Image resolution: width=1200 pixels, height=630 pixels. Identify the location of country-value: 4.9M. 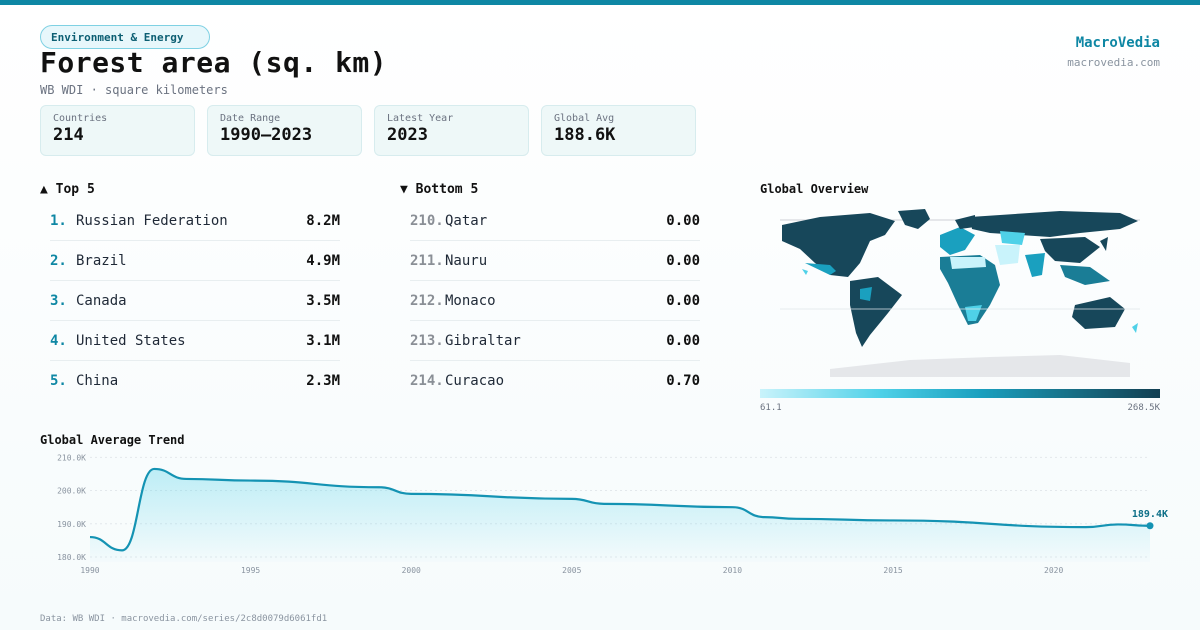
(323, 260).